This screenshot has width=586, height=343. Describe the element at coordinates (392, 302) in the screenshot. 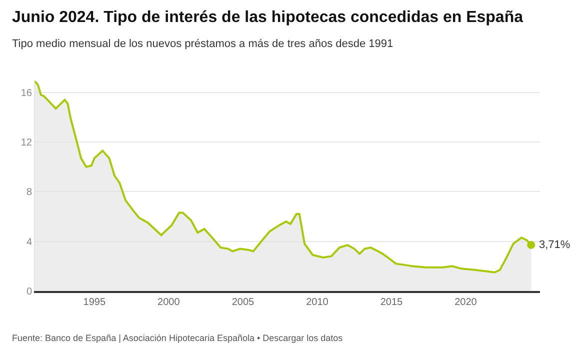

I see `x-tick-label: 2015` at that location.